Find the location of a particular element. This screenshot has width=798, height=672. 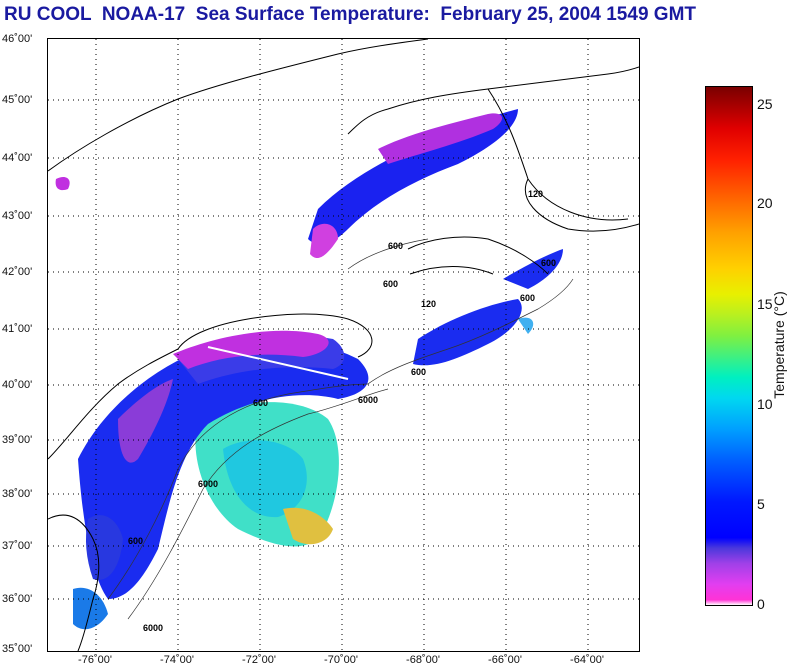

lon-label: -72˚00' is located at coordinates (259, 660).